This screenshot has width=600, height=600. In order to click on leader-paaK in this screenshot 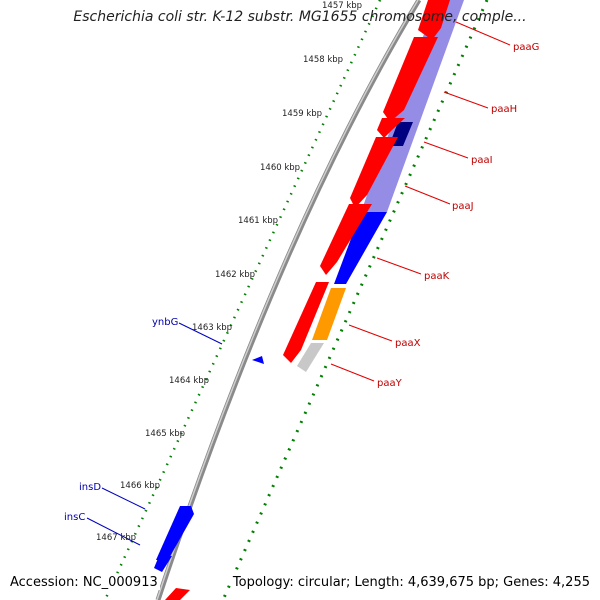, I will do `click(399, 266)`.